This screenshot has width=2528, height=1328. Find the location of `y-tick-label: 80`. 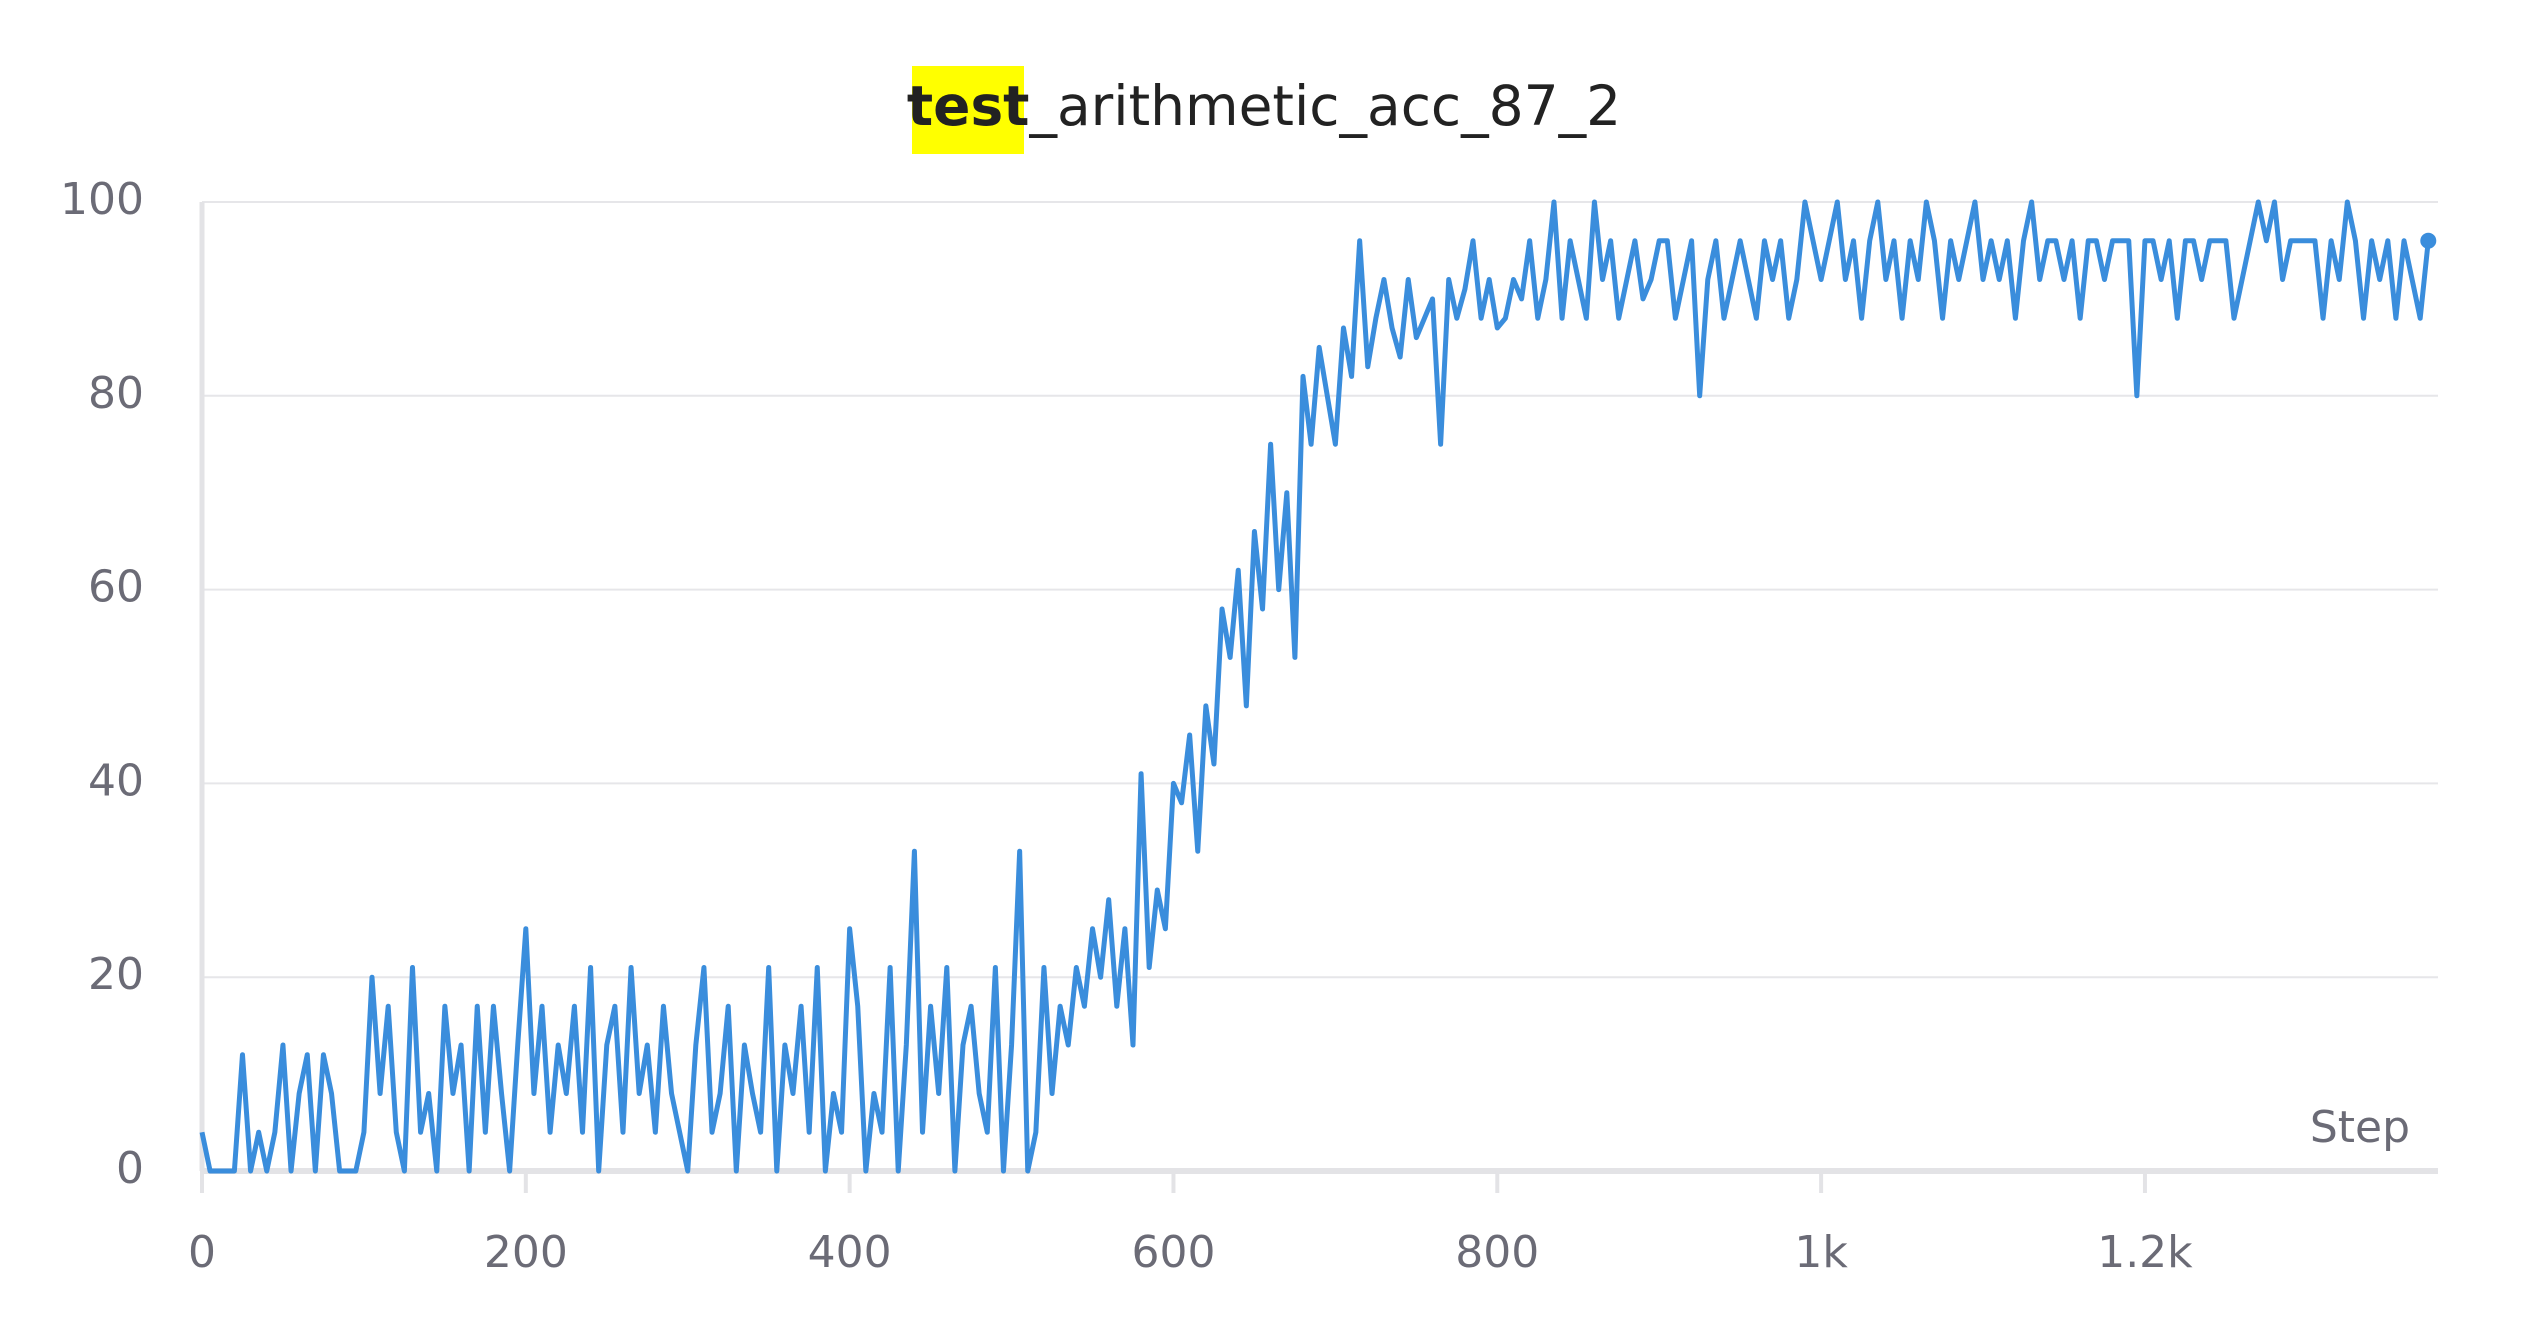

y-tick-label: 80 is located at coordinates (116, 393).